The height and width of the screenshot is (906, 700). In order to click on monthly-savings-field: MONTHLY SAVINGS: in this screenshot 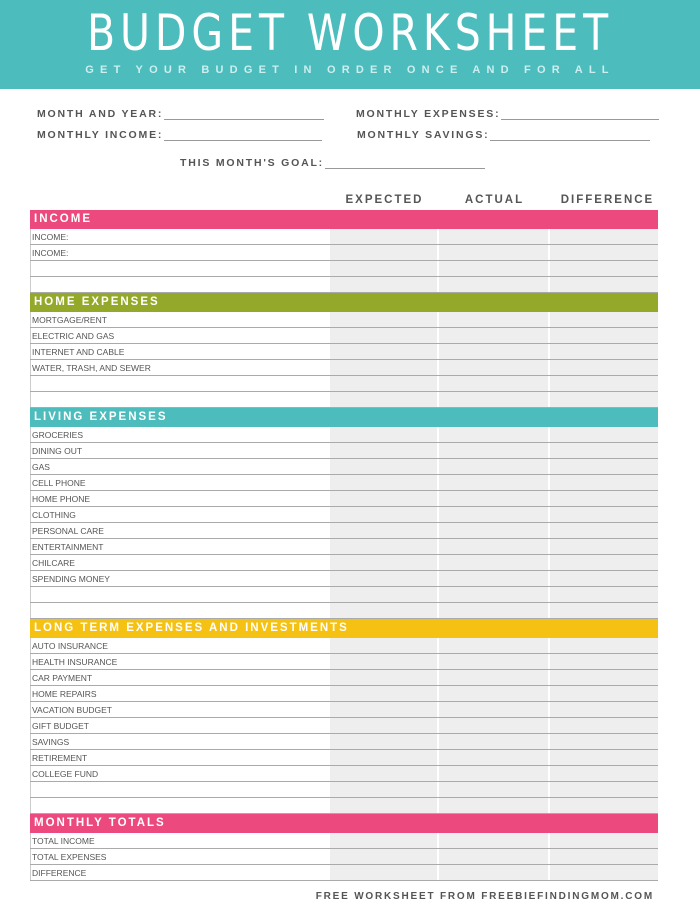, I will do `click(504, 135)`.